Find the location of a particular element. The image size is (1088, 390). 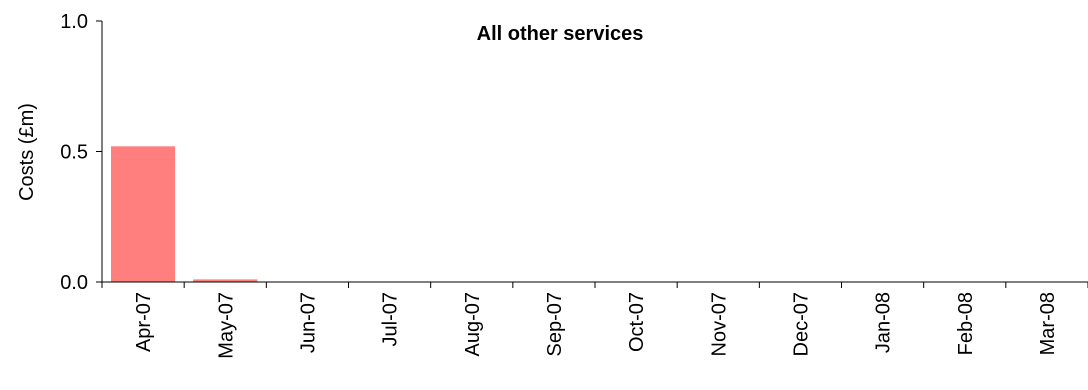

x-tick-label: Feb-08 is located at coordinates (966, 323).